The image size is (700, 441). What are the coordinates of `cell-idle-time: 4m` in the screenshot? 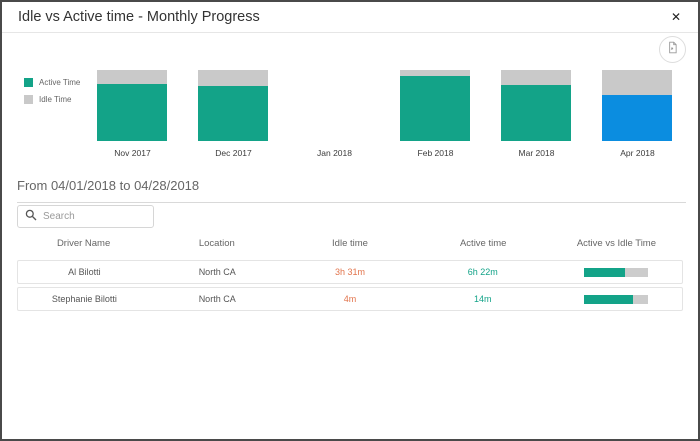 It's located at (350, 299).